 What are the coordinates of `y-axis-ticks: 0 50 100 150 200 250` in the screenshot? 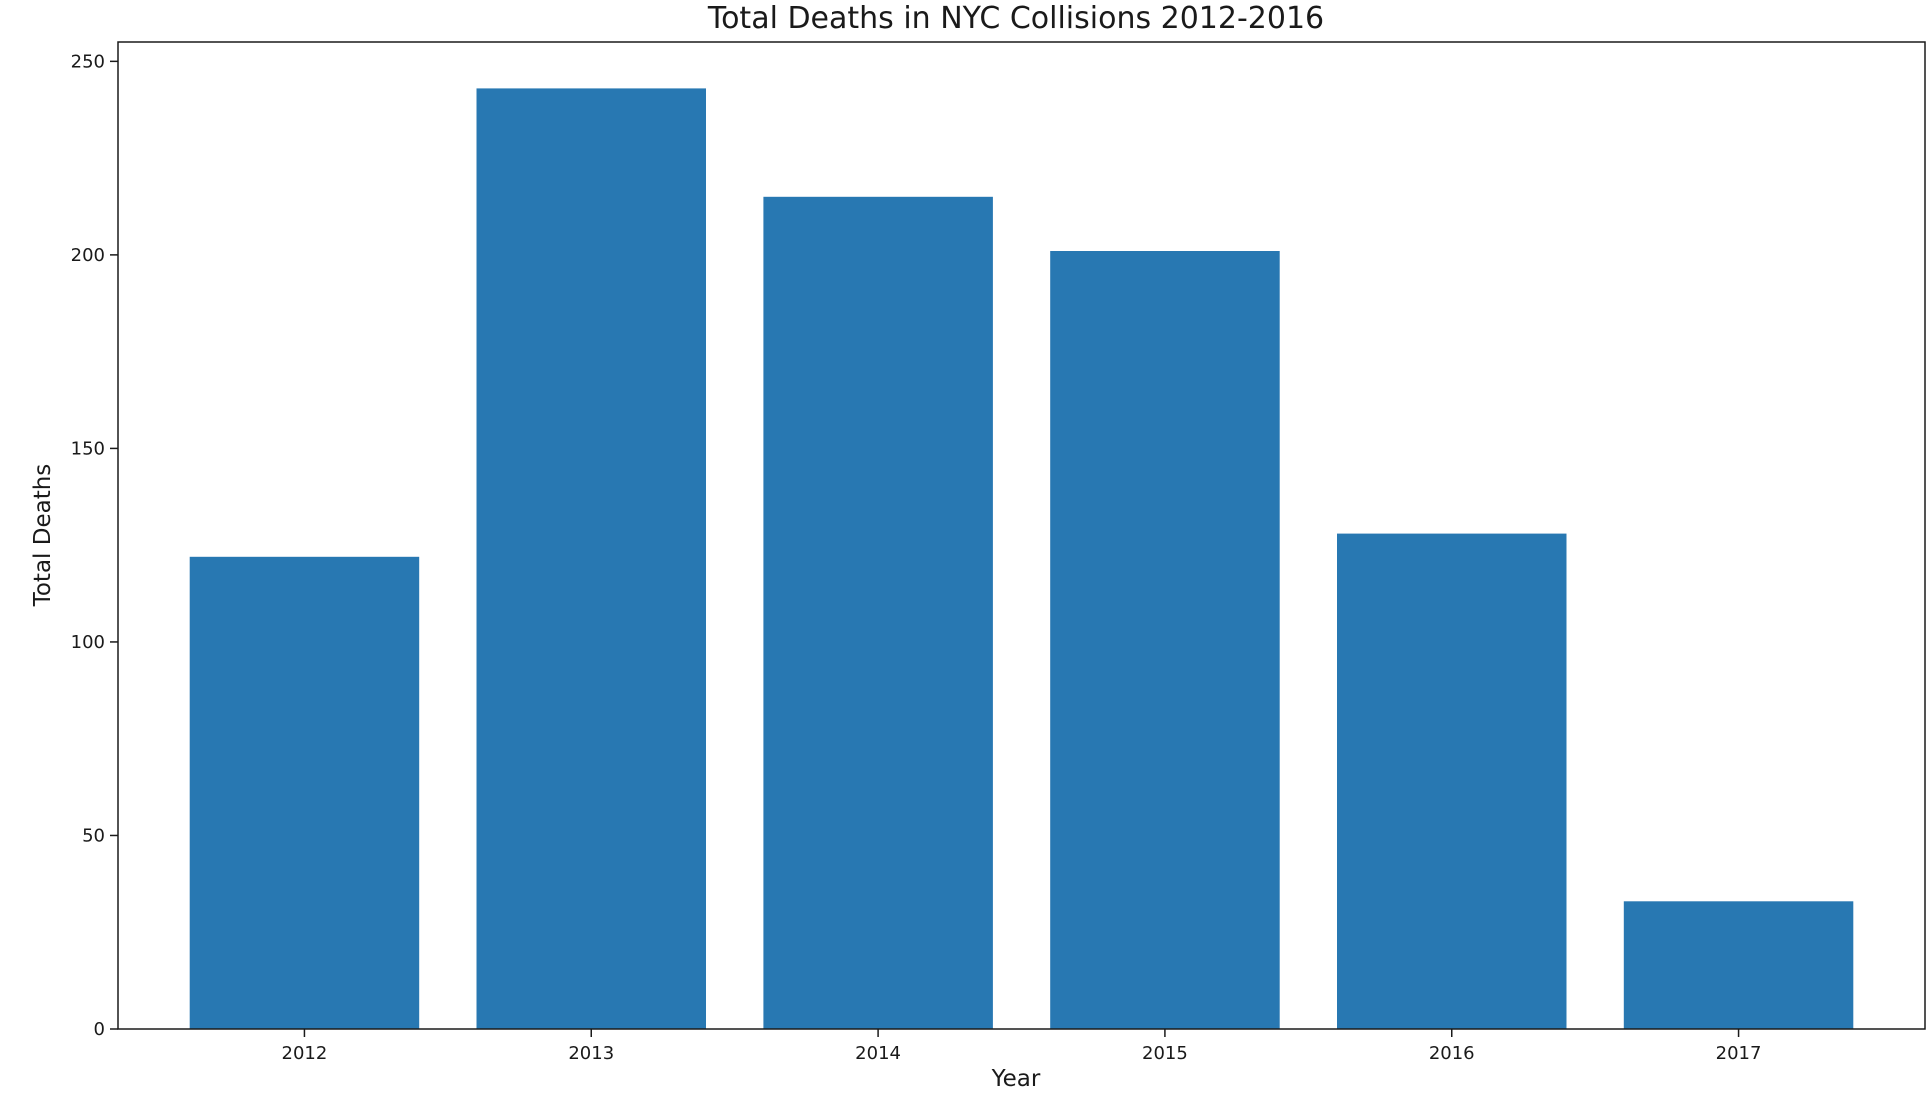 It's located at (94, 545).